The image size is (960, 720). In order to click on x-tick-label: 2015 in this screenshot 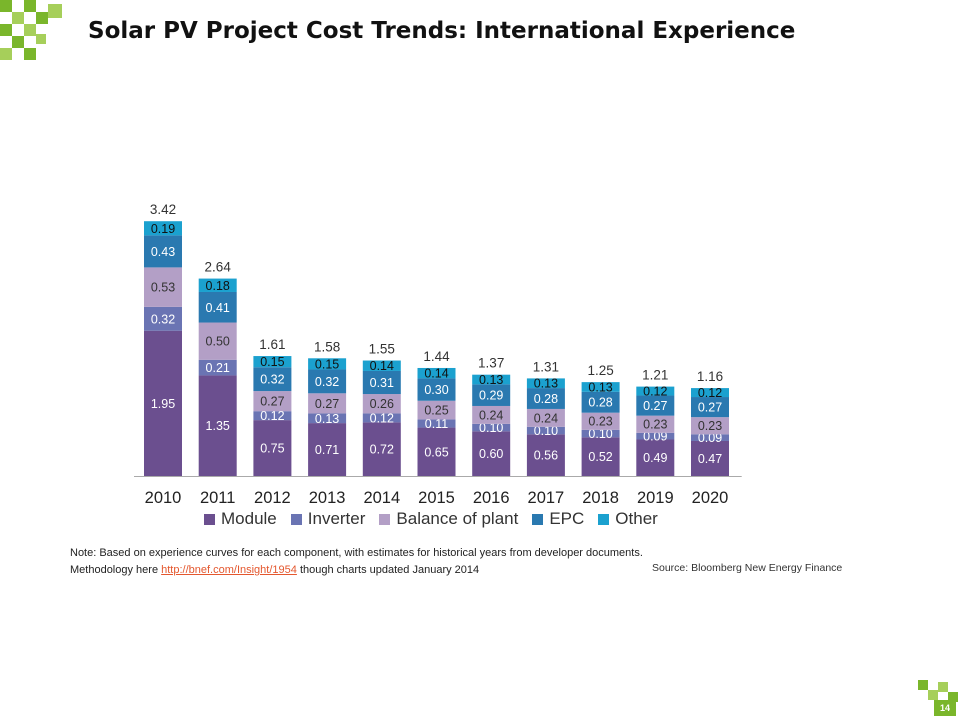, I will do `click(436, 498)`.